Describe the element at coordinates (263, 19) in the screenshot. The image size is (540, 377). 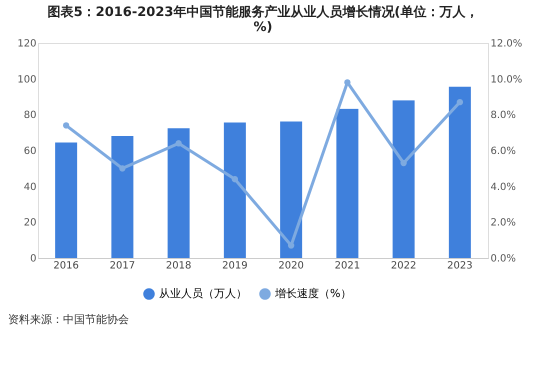
I see `chart-title: 图表5：2016-2023年中国节能服务产业从业人员增长情况(单位：万人，%)` at that location.